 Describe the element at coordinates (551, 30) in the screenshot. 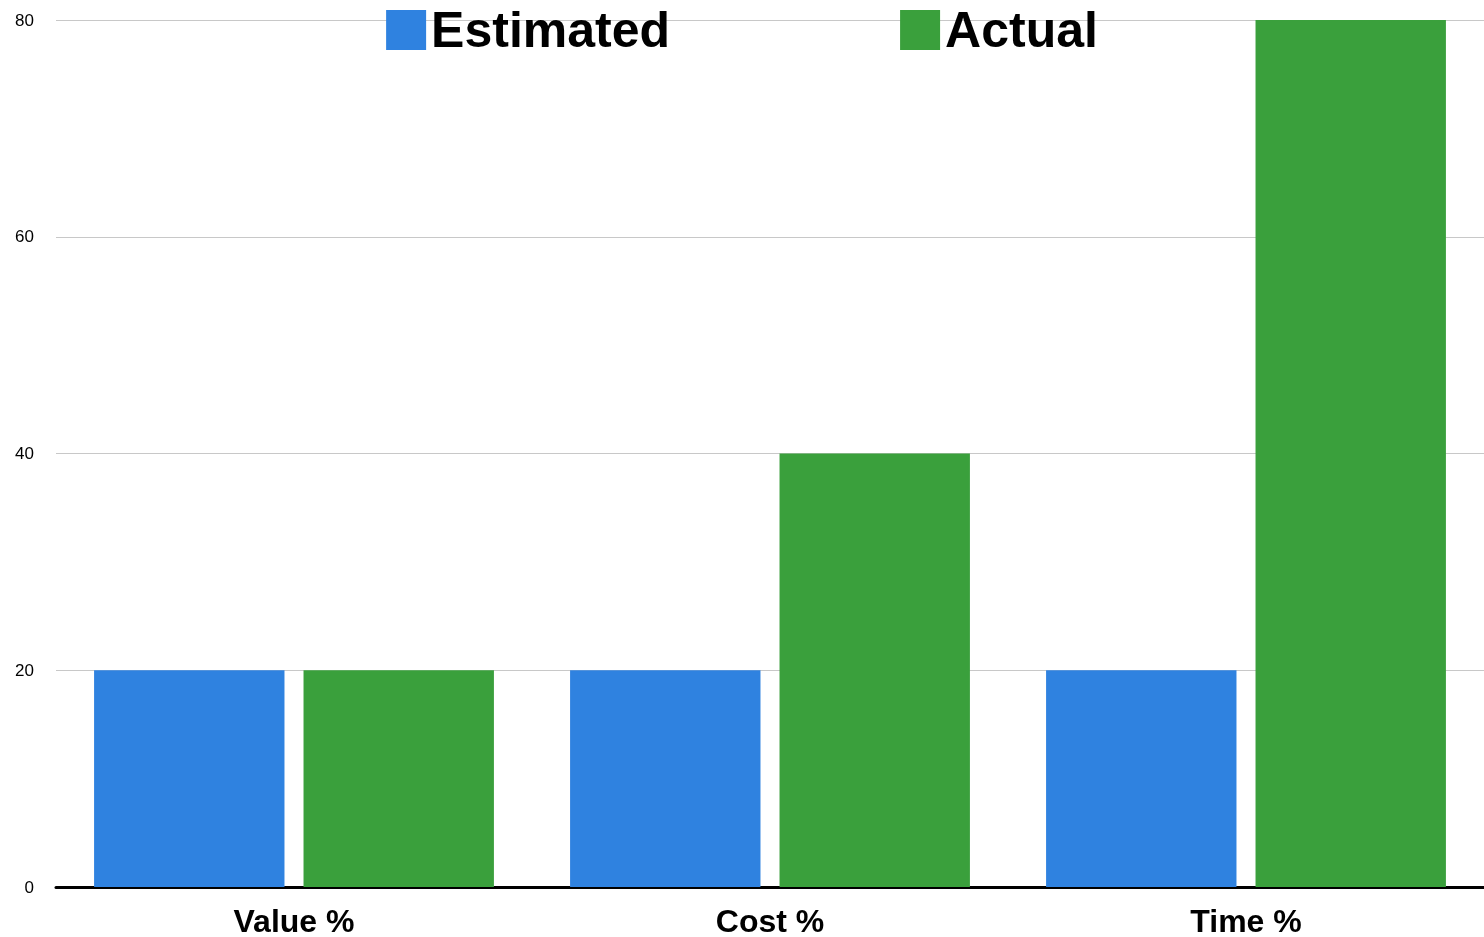

I see `legend-label: Estimated` at that location.